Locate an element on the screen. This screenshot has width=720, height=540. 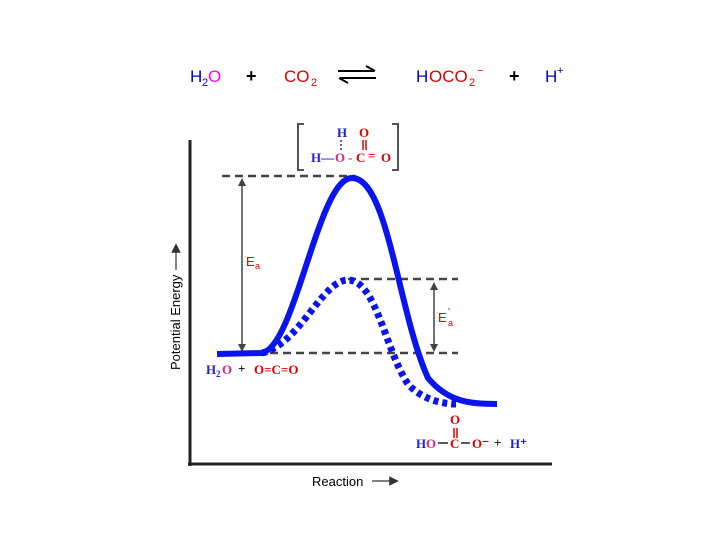
h2o-h: H is located at coordinates (196, 76).